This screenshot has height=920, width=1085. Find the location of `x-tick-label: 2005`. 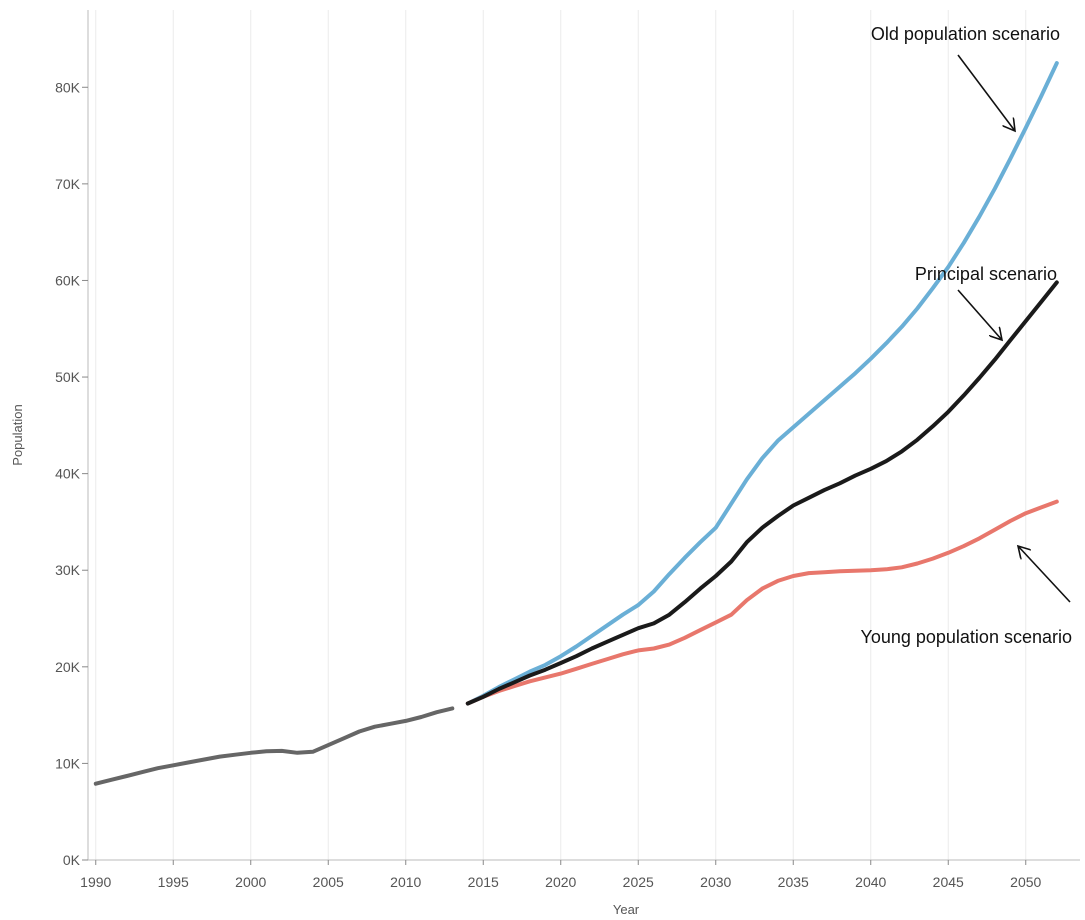

x-tick-label: 2005 is located at coordinates (328, 882).